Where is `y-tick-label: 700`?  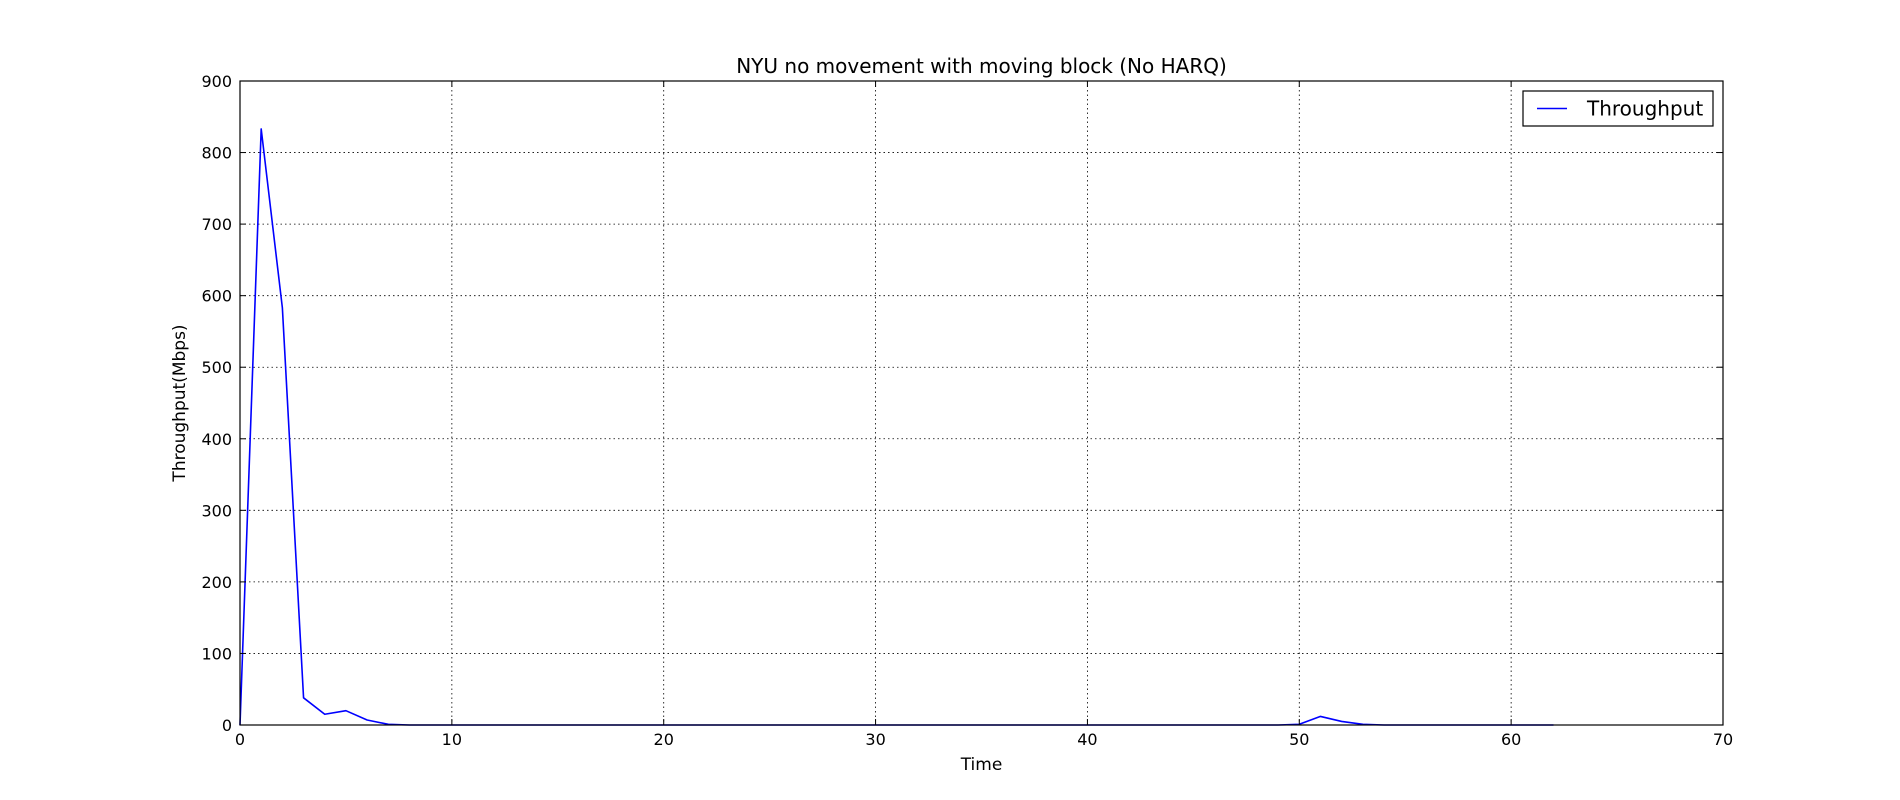 y-tick-label: 700 is located at coordinates (216, 224).